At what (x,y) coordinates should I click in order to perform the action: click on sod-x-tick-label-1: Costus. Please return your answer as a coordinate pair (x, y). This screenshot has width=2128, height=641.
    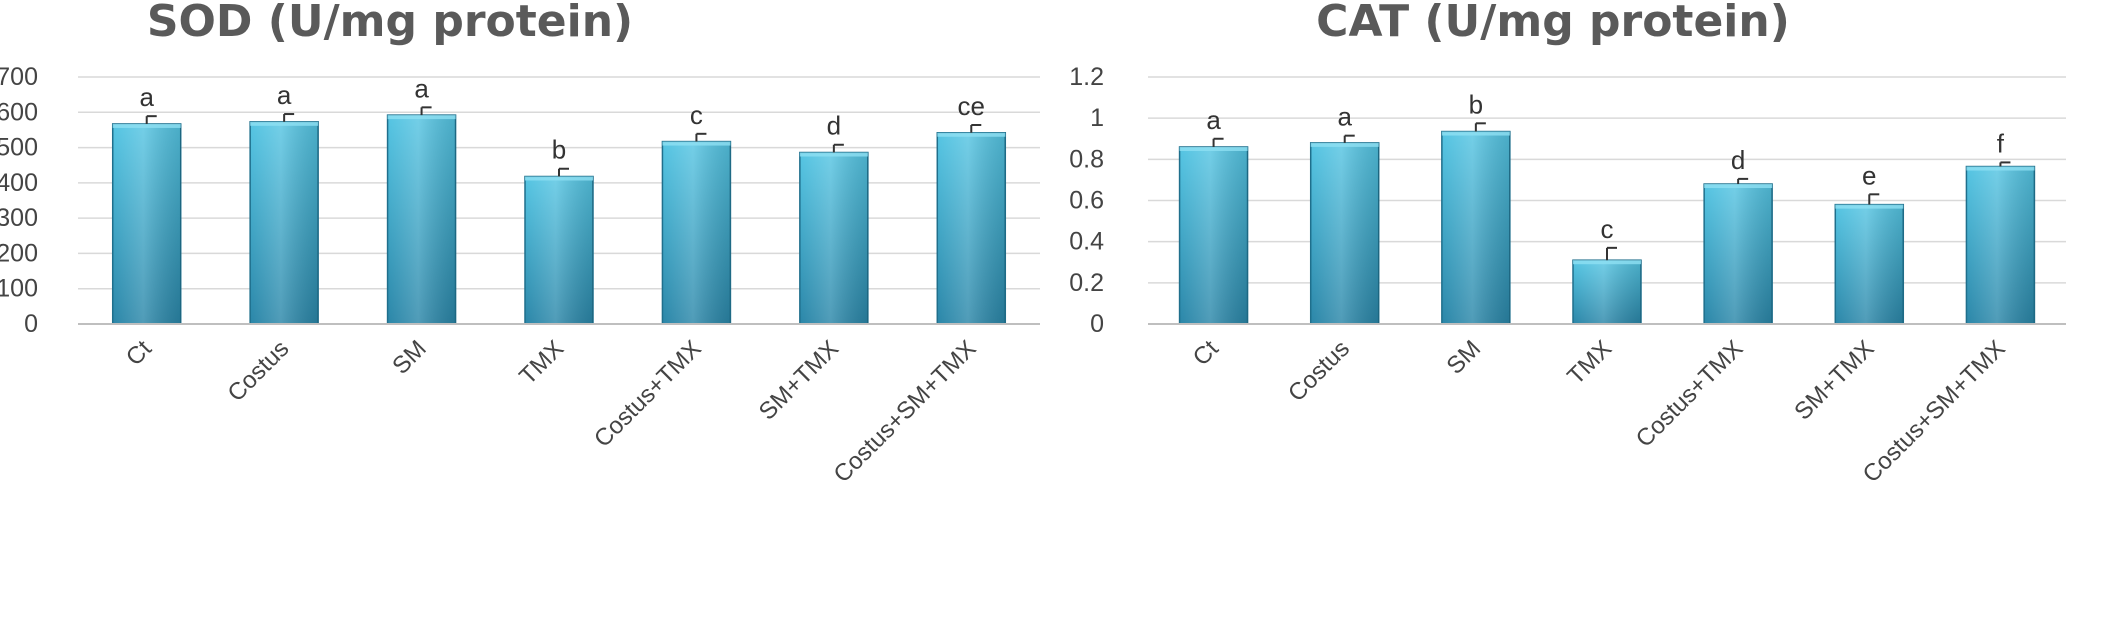
    Looking at the image, I should click on (258, 371).